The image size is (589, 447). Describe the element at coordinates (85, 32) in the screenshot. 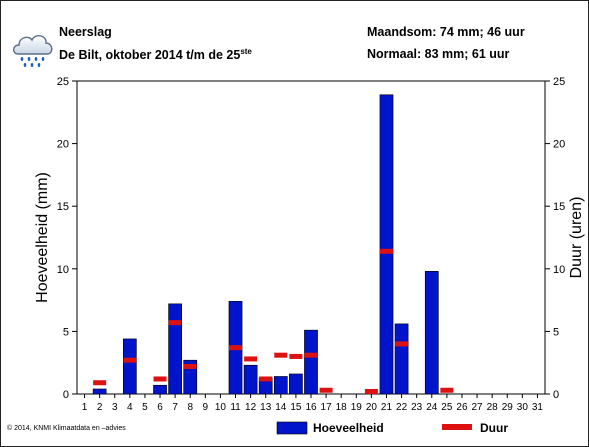

I see `chart-title: Neerslag` at that location.